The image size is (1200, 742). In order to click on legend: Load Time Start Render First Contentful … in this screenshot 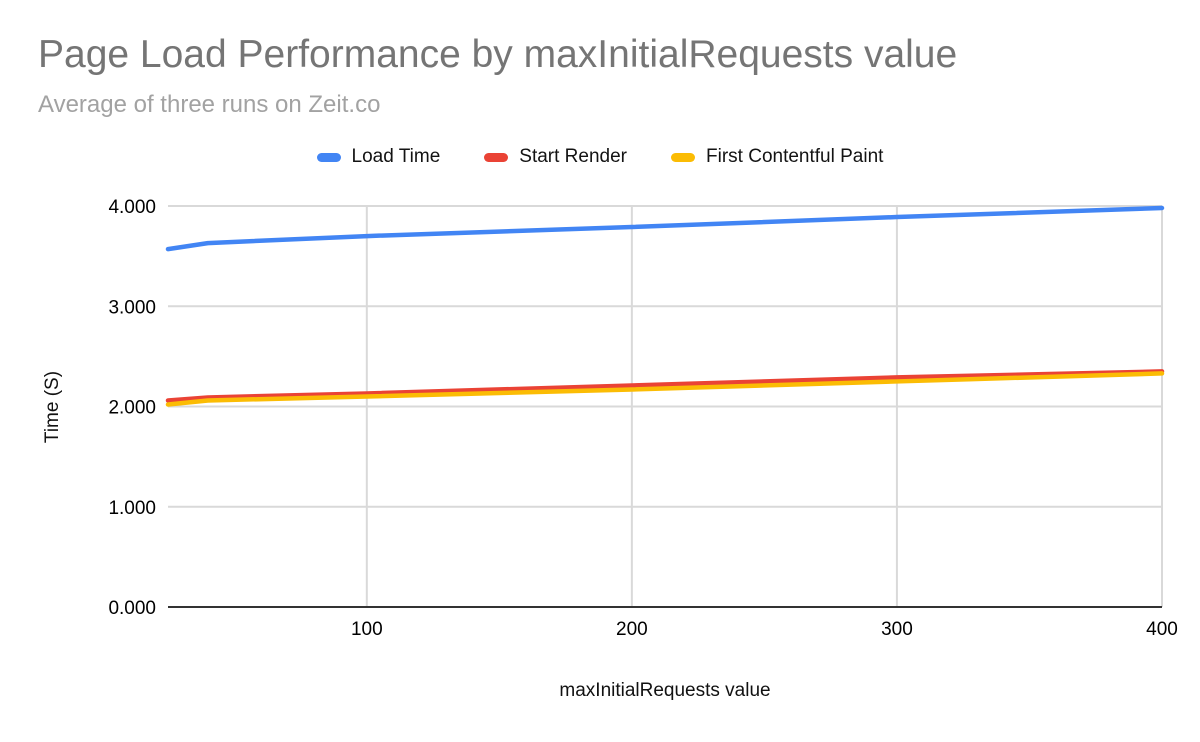, I will do `click(600, 157)`.